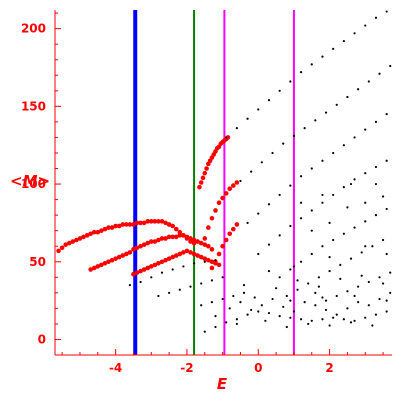  What do you see at coordinates (115, 368) in the screenshot?
I see `x-tick-label: -4` at bounding box center [115, 368].